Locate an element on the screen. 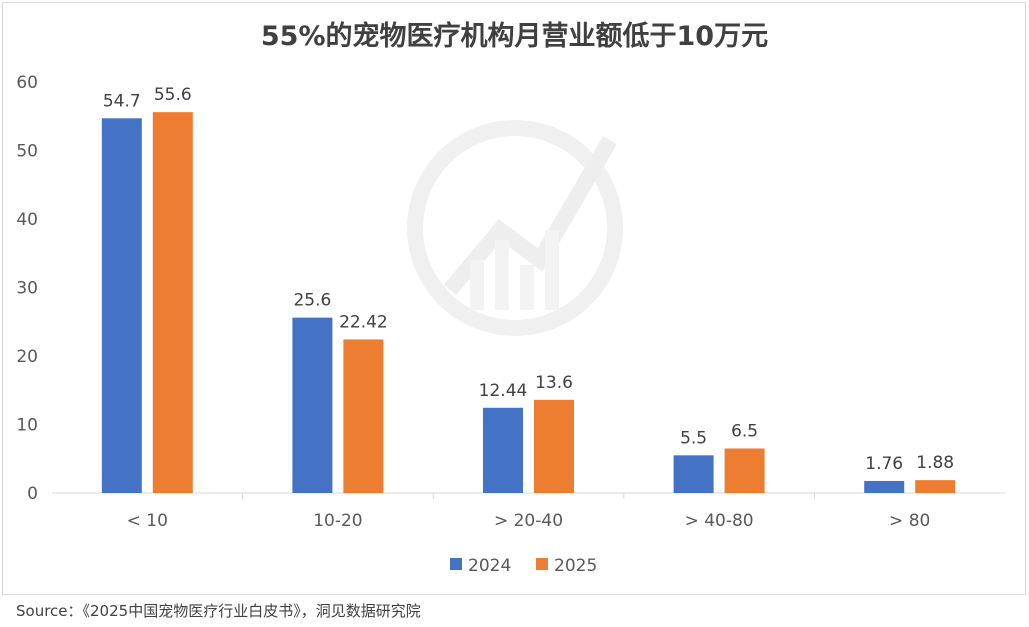 This screenshot has width=1029, height=627. watermark-circle is located at coordinates (515, 228).